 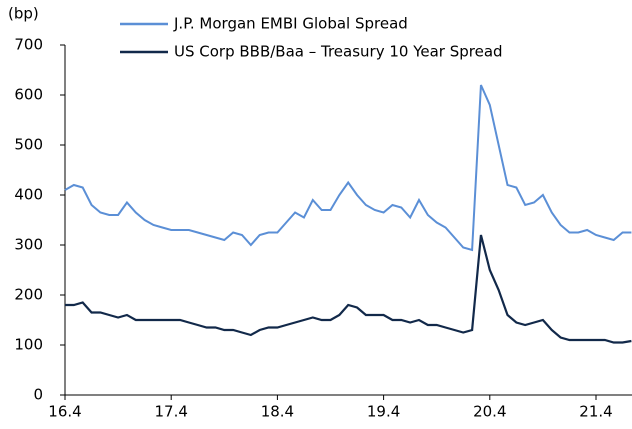 I want to click on y-axis-label: (bp), so click(x=23, y=14).